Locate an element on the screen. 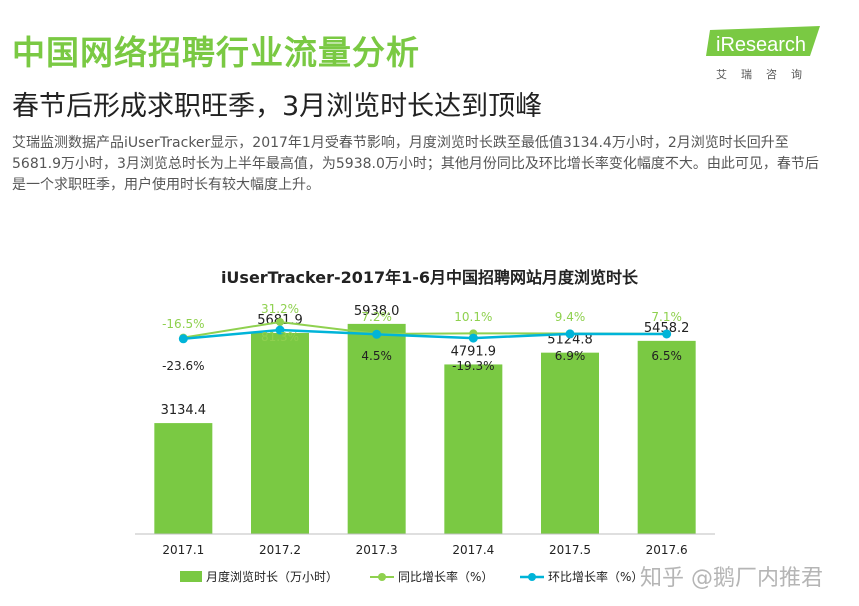 This screenshot has height=606, width=859. page-subtitle: 春节后形成求职旺季，3月浏览时长达到顶峰 is located at coordinates (277, 106).